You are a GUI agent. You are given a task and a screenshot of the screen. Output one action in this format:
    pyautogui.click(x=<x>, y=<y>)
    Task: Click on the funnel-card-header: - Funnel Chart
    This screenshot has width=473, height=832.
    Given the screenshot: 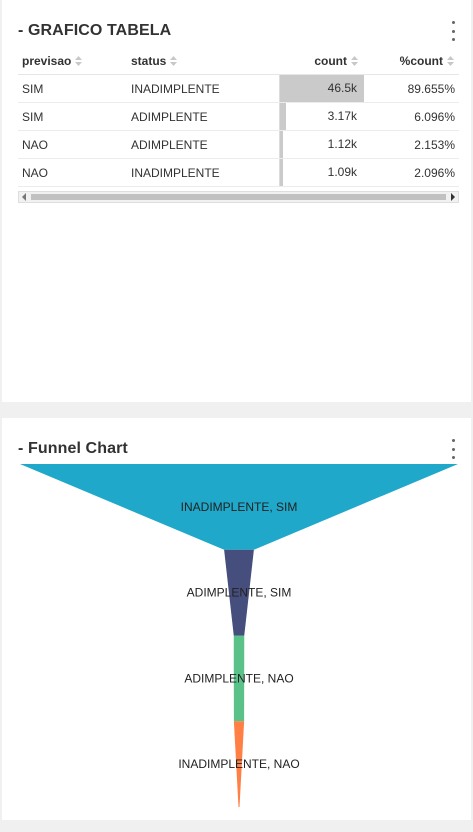 What is the action you would take?
    pyautogui.click(x=239, y=449)
    